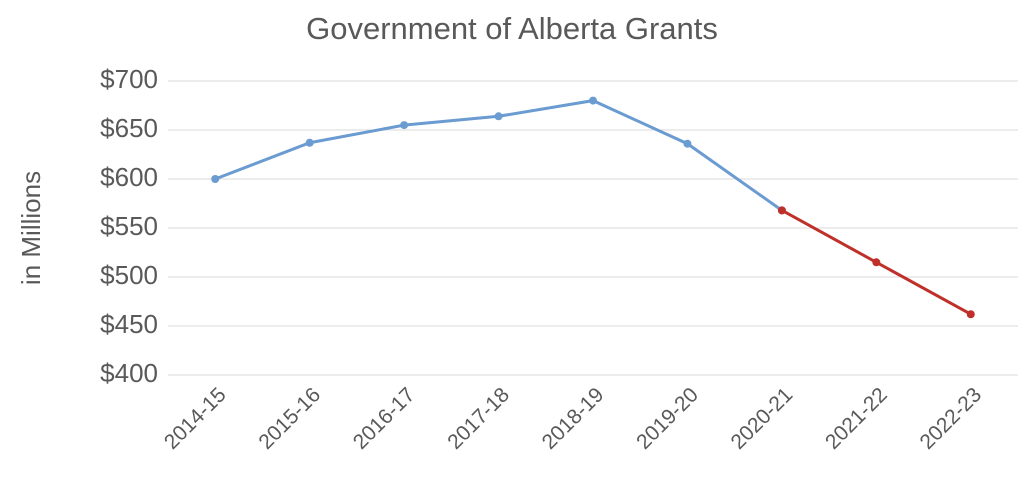  Describe the element at coordinates (129, 177) in the screenshot. I see `y-tick-label: $600` at that location.